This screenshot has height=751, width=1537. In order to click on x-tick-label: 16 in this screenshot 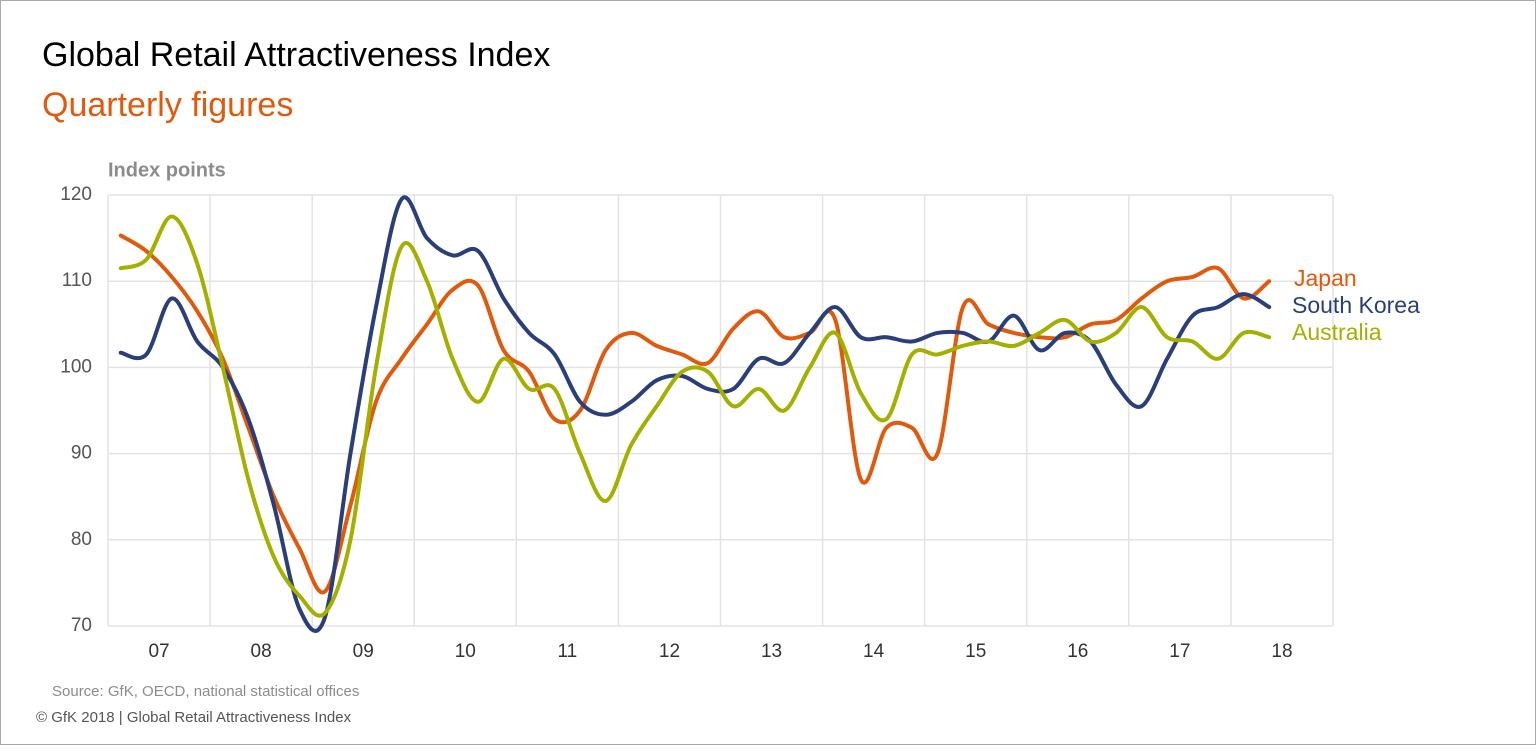, I will do `click(1077, 651)`.